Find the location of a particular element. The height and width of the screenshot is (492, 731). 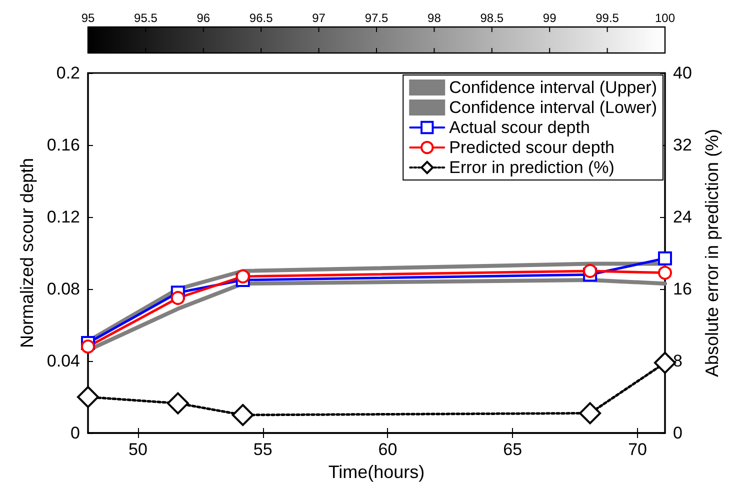

color-bar-label: 96 is located at coordinates (203, 18).